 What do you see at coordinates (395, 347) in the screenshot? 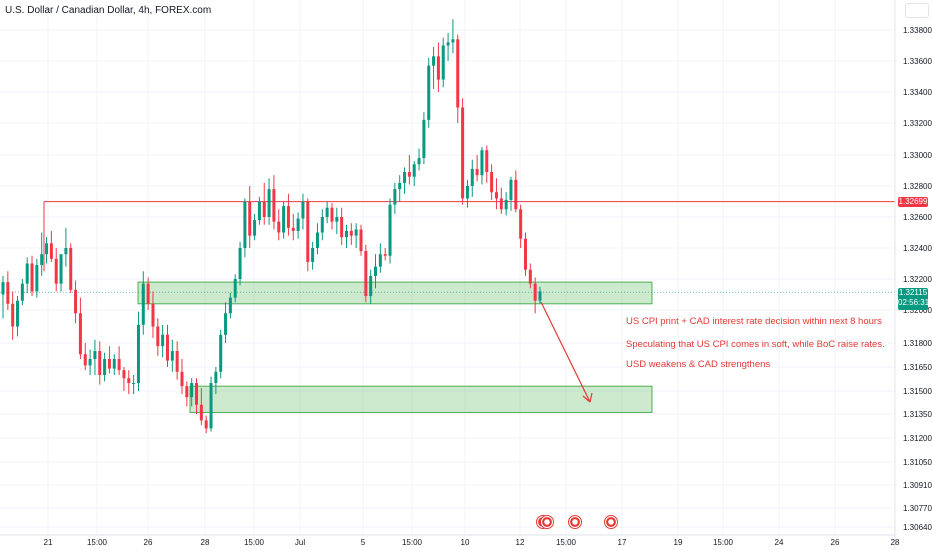
I see `zones` at bounding box center [395, 347].